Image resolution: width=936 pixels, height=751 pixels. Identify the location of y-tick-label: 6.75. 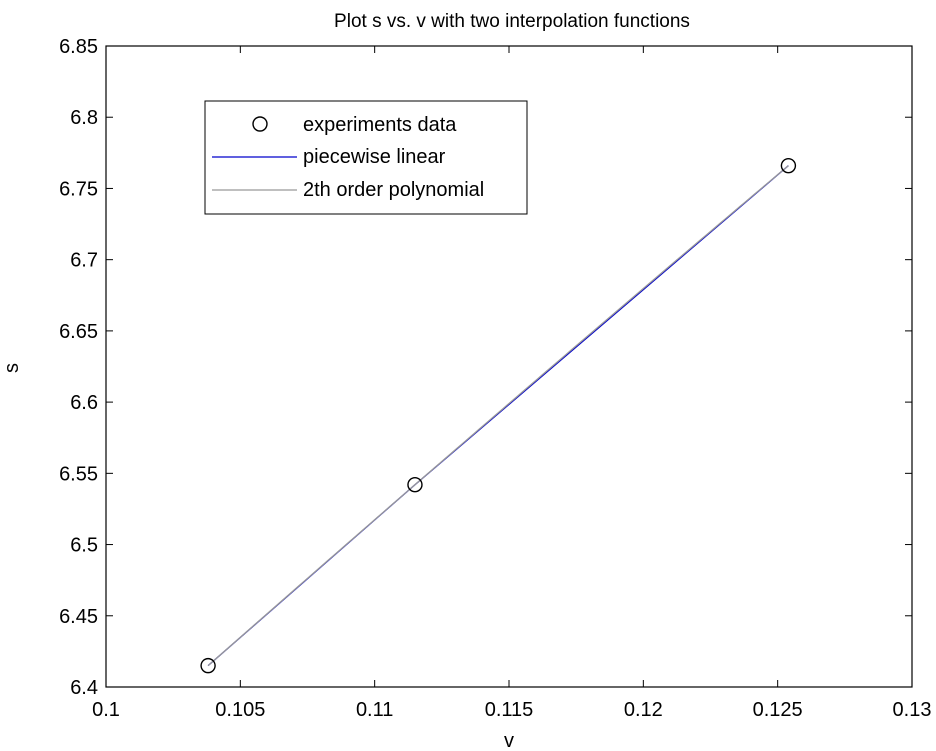
(78, 189).